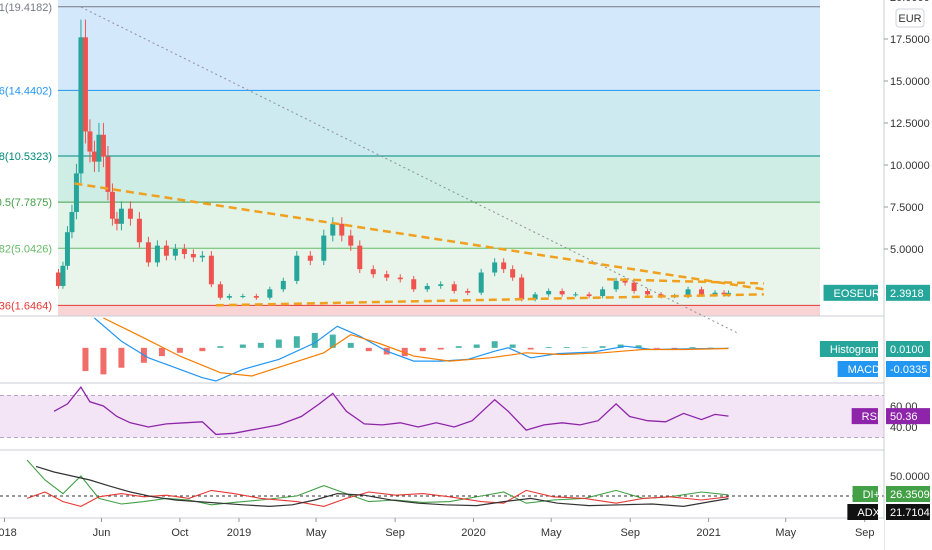 Image resolution: width=932 pixels, height=550 pixels. Describe the element at coordinates (442, 483) in the screenshot. I see `dmi-pane` at that location.